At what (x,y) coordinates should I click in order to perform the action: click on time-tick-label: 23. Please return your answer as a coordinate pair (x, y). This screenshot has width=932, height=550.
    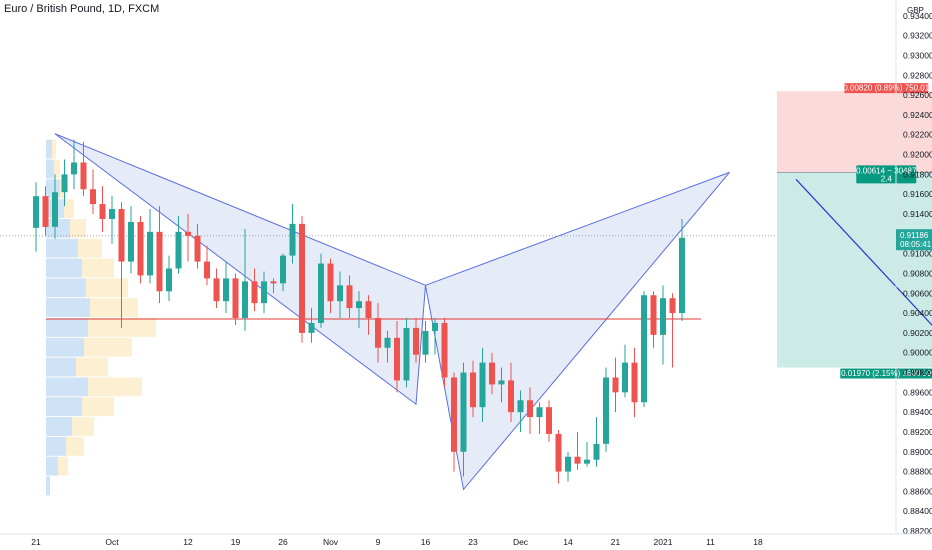
    Looking at the image, I should click on (473, 542).